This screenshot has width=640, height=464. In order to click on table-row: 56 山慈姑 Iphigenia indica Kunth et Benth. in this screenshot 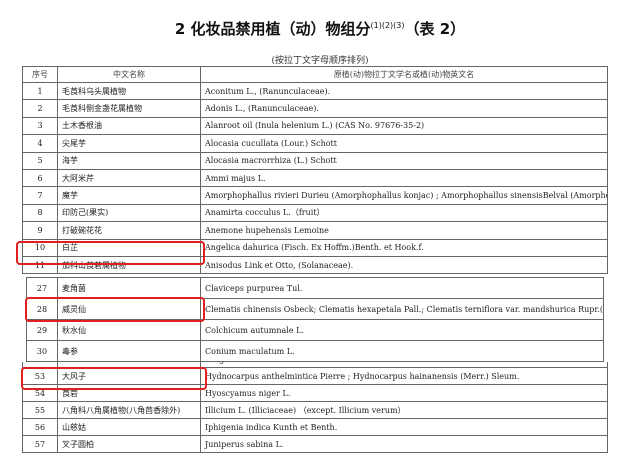, I will do `click(315, 427)`.